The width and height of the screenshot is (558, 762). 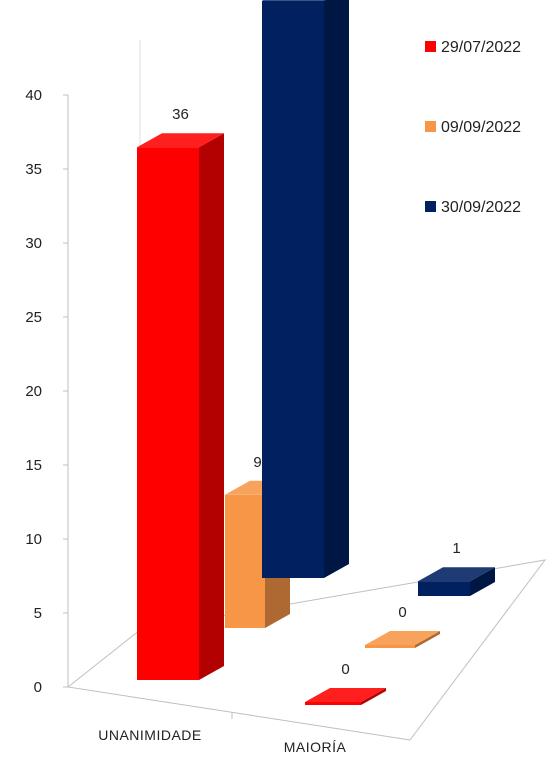 What do you see at coordinates (257, 462) in the screenshot?
I see `data-label: 9` at bounding box center [257, 462].